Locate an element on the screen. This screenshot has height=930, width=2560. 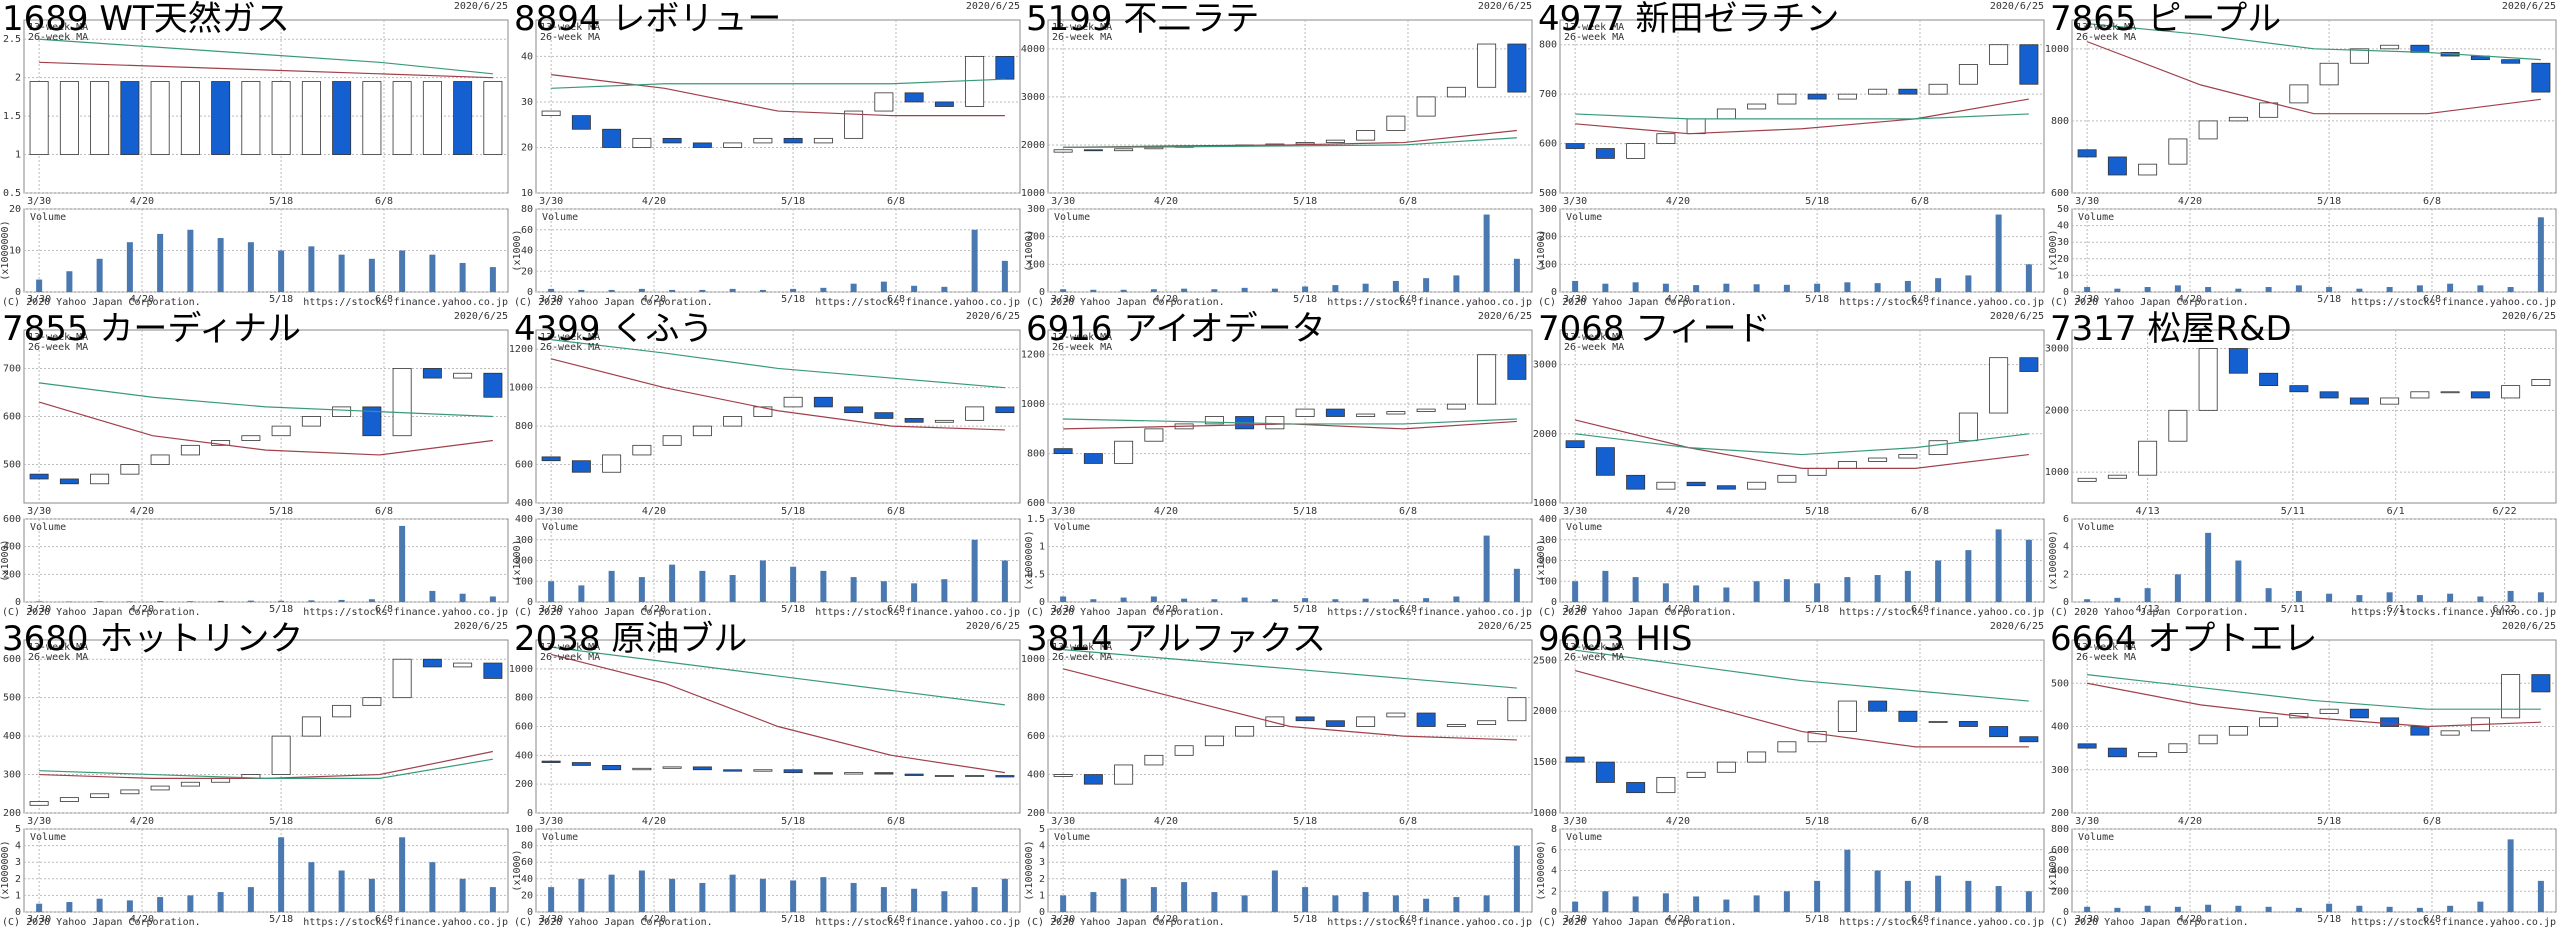
y-tick-label: 2000 is located at coordinates (1033, 145).